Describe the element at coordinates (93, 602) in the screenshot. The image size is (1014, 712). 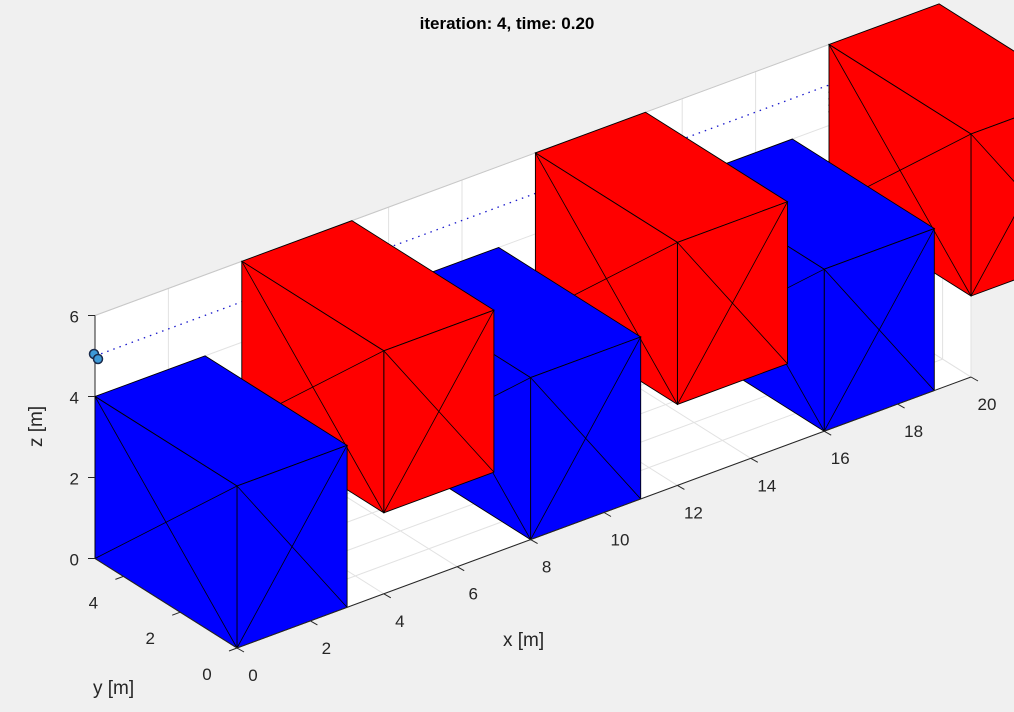
I see `y-tick-label: 4` at that location.